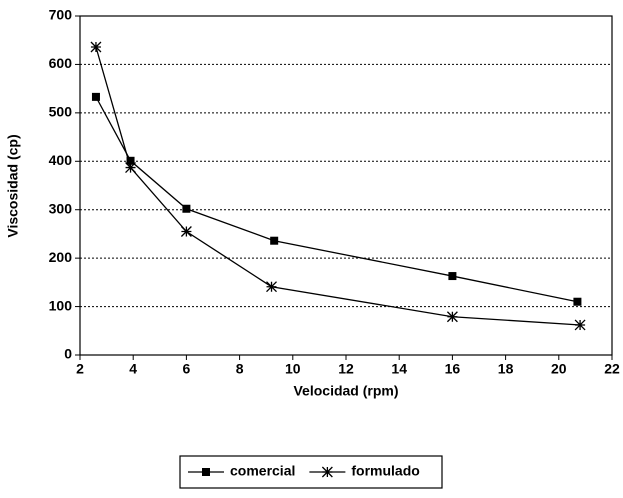  I want to click on y-tick-label: 600, so click(61, 63).